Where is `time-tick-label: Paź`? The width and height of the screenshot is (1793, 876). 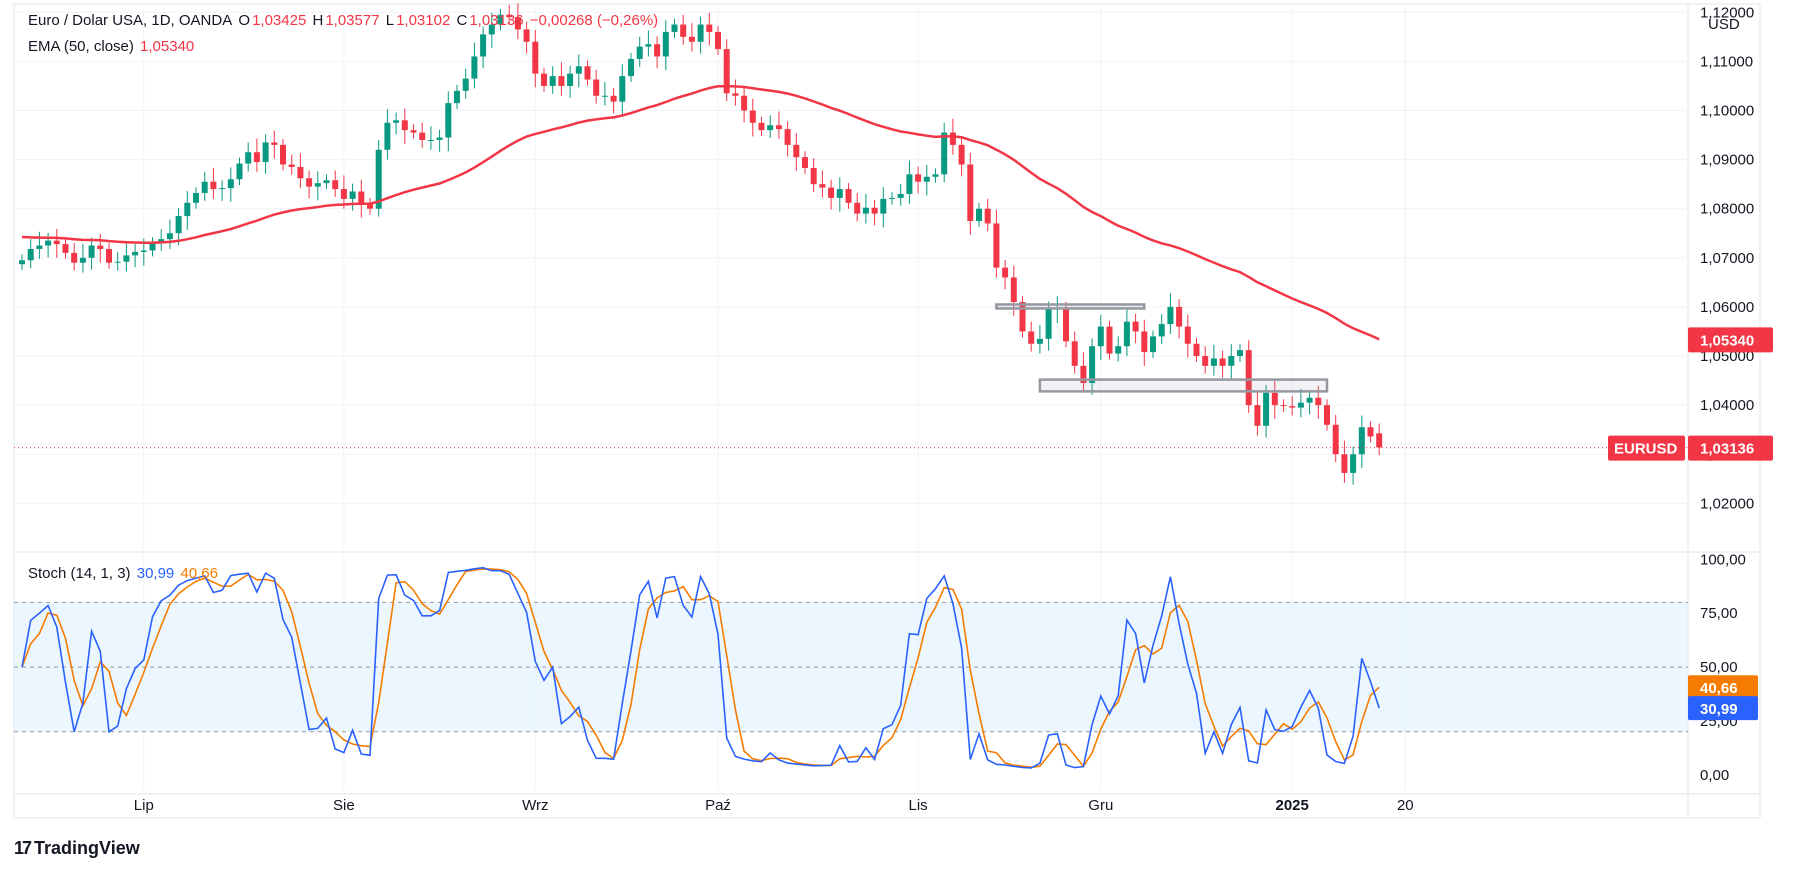 time-tick-label: Paź is located at coordinates (718, 805).